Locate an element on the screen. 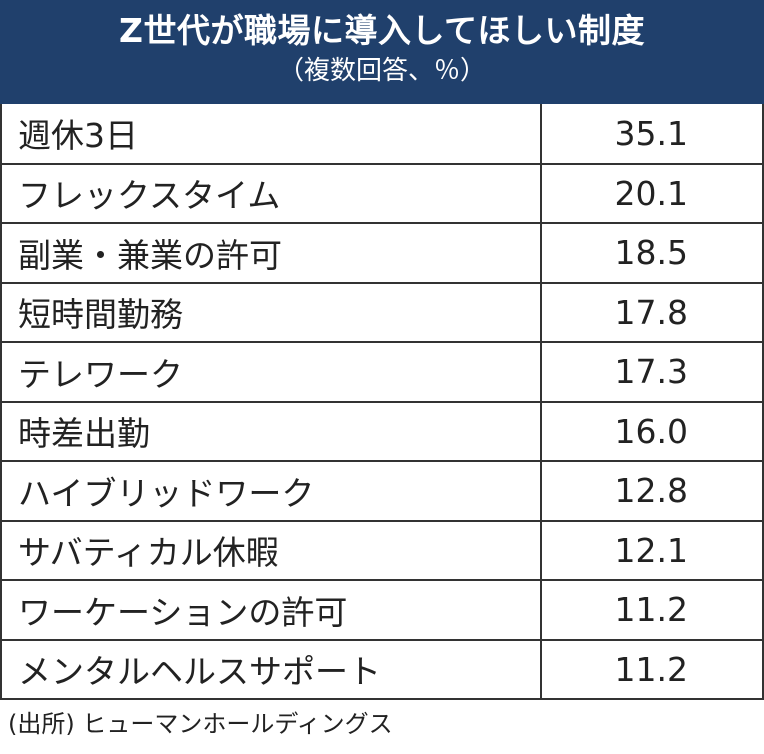 The image size is (764, 754). row-value: 18.5 is located at coordinates (652, 253).